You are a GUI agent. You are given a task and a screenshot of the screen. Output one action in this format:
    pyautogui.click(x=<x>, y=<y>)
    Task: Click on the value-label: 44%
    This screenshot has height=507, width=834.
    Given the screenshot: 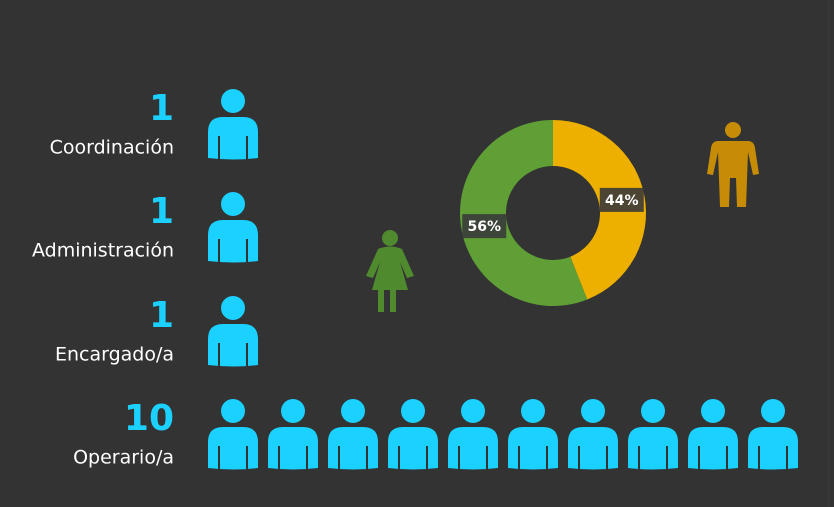 What is the action you would take?
    pyautogui.click(x=622, y=201)
    